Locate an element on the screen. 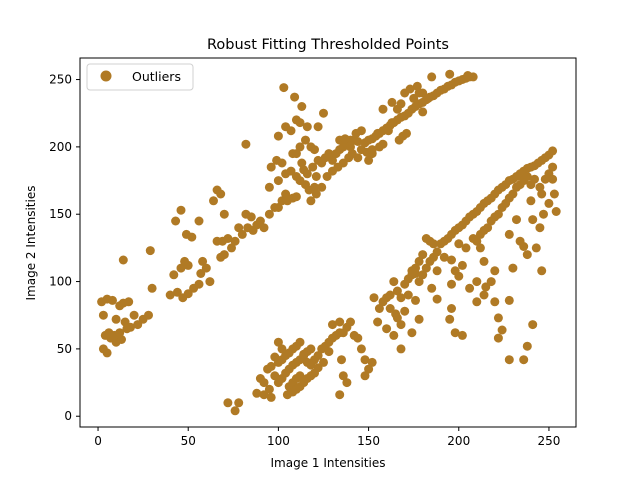  x-tick-label: 0 is located at coordinates (98, 441).